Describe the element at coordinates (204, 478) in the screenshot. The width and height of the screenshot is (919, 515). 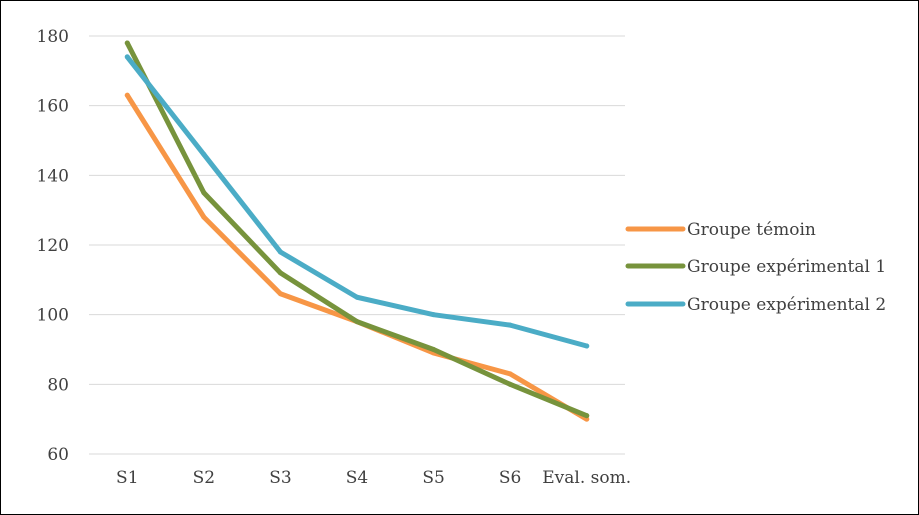
I see `x-tick-label: S2` at that location.